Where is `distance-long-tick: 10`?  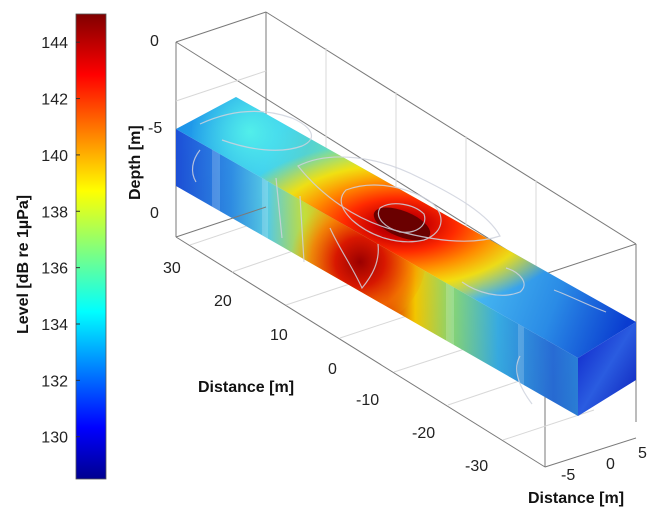 distance-long-tick: 10 is located at coordinates (279, 335).